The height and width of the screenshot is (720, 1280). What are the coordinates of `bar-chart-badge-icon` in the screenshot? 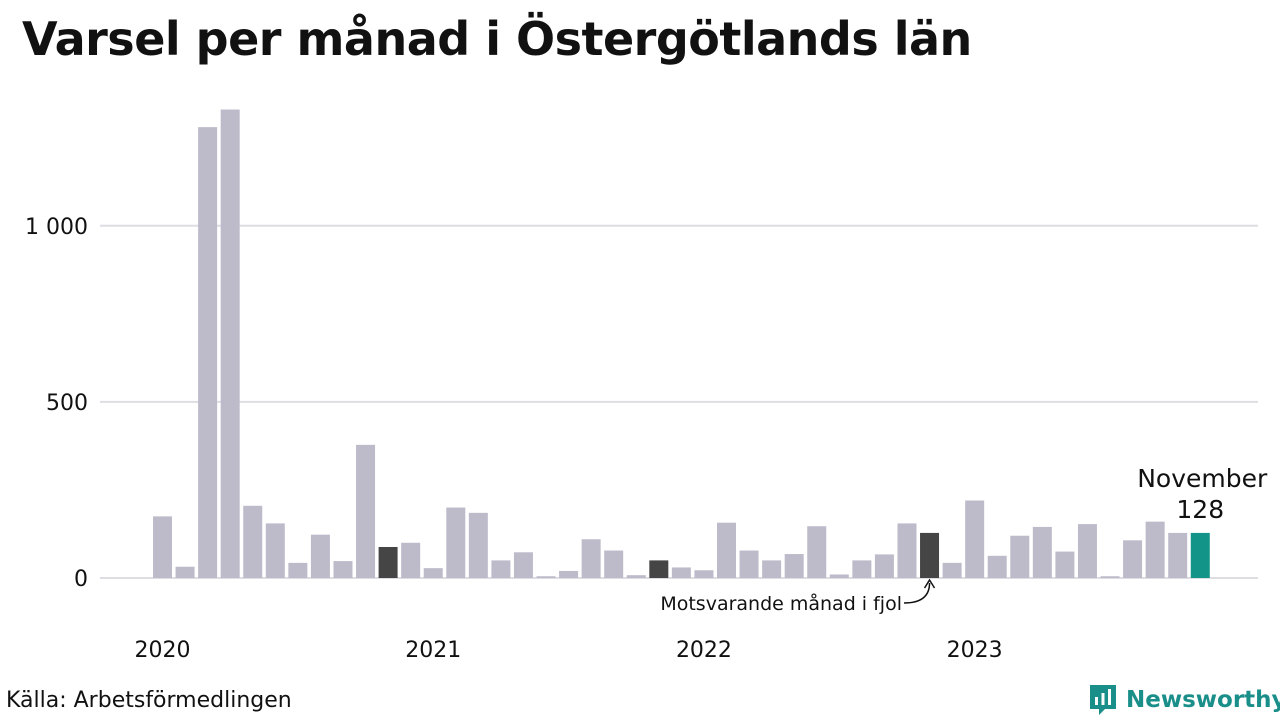 It's located at (1103, 700).